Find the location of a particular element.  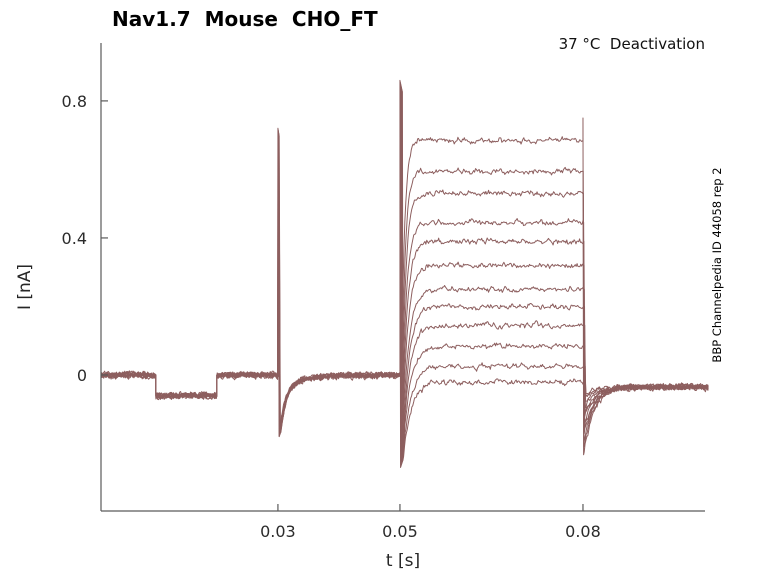

y-tick-label: 0.4 is located at coordinates (74, 238).